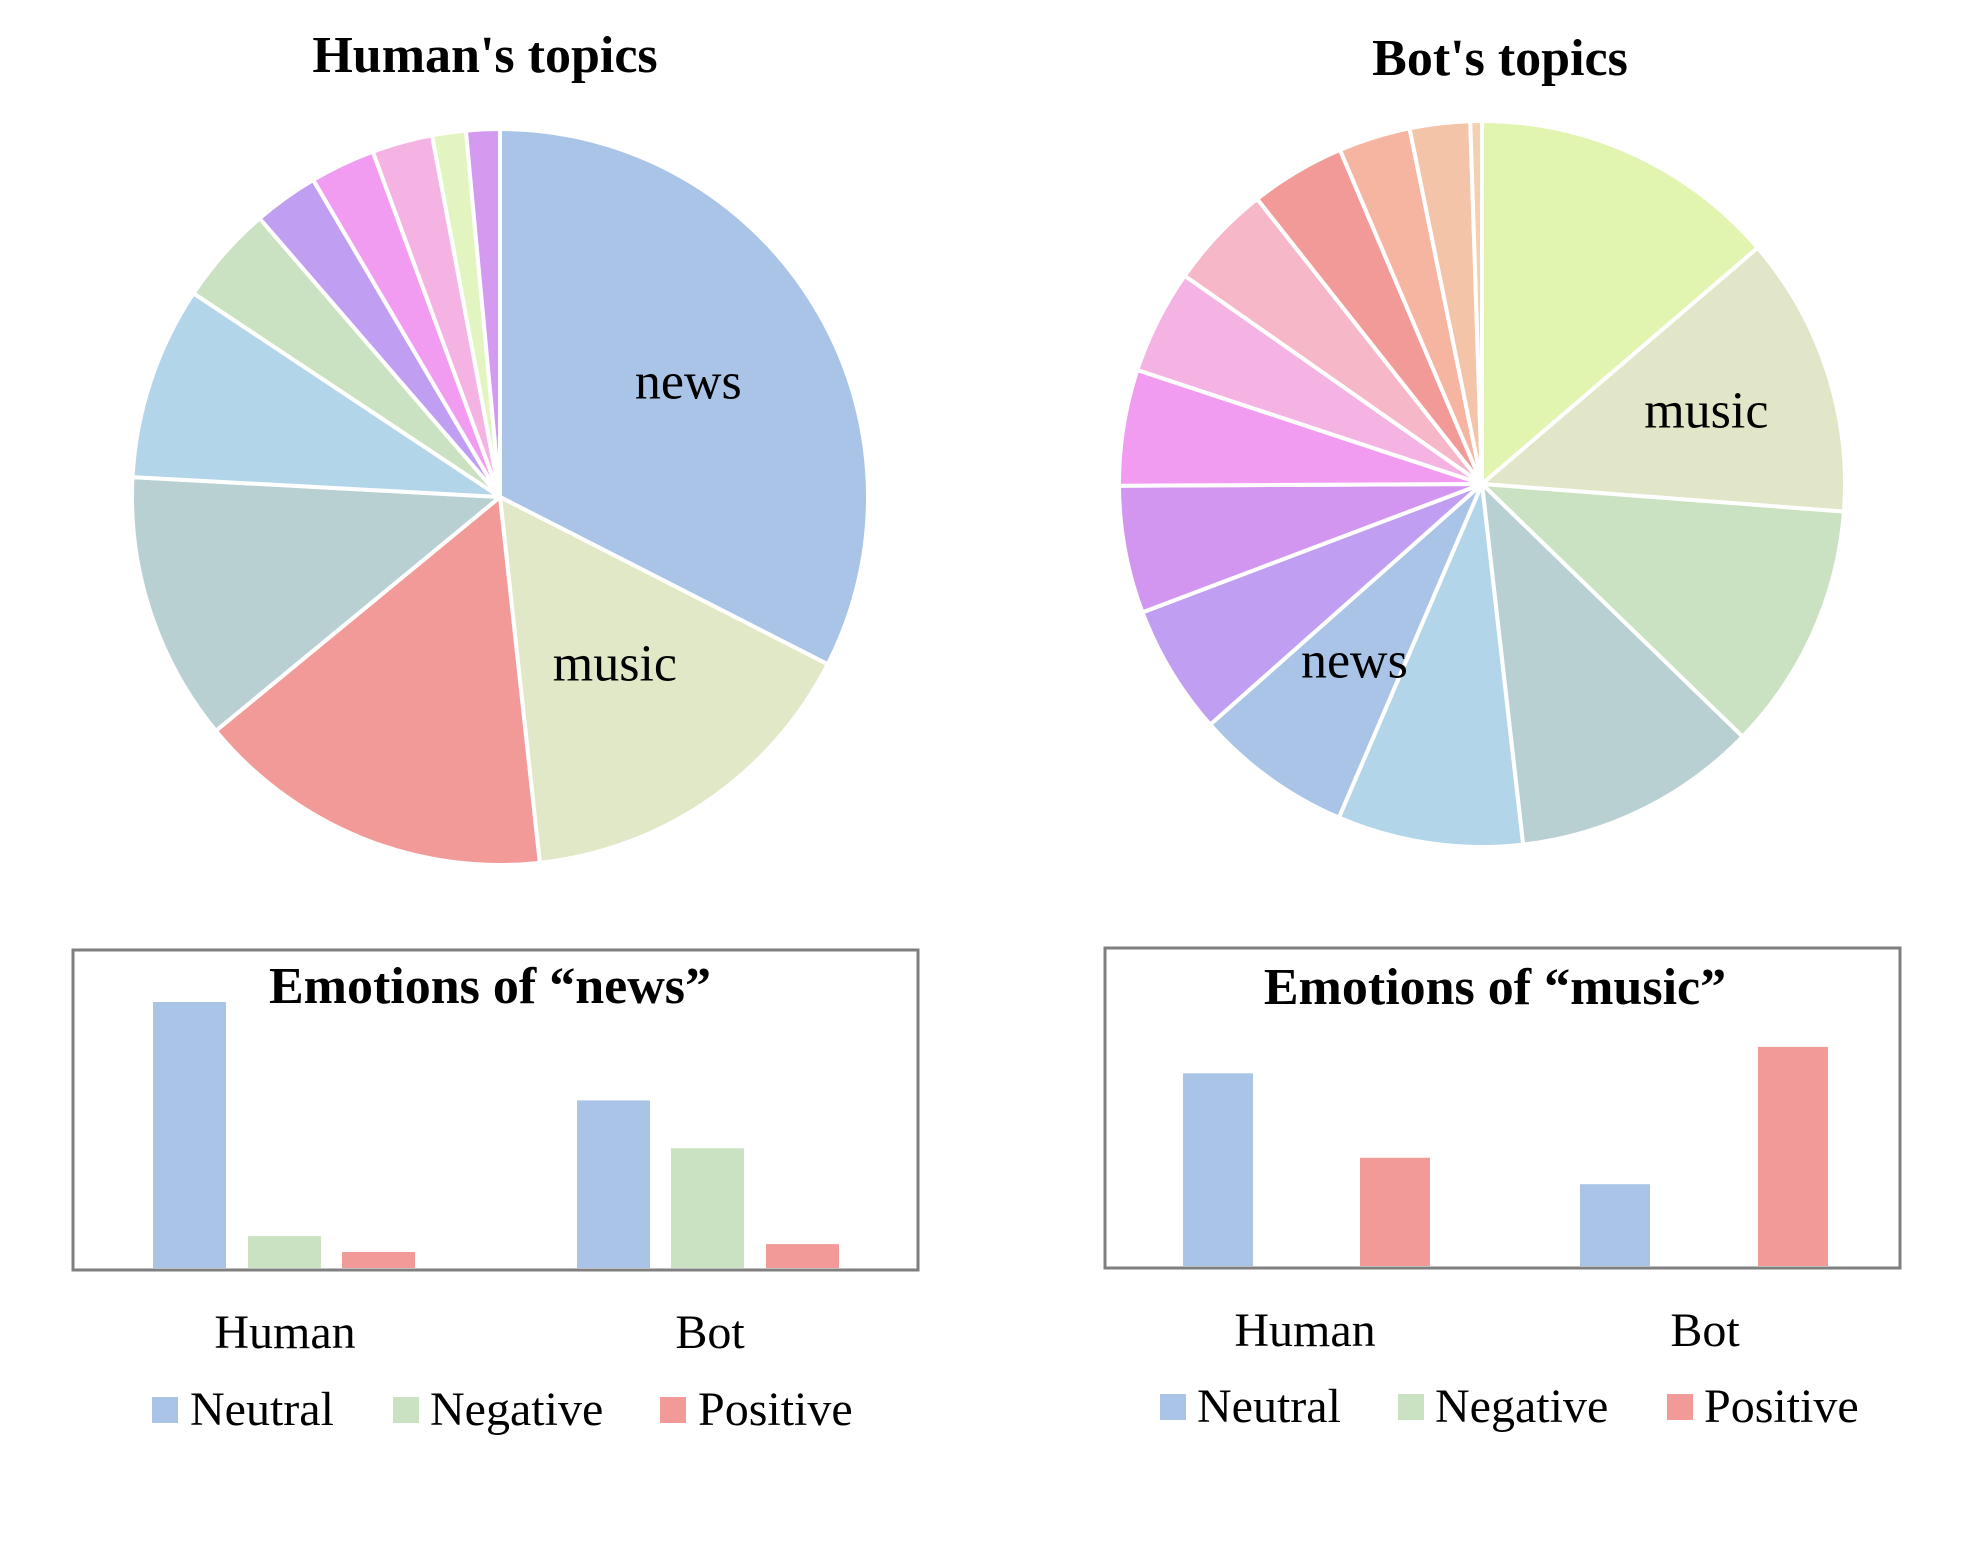 Image resolution: width=1968 pixels, height=1556 pixels. What do you see at coordinates (484, 55) in the screenshot?
I see `human-topics-title: Human's topics` at bounding box center [484, 55].